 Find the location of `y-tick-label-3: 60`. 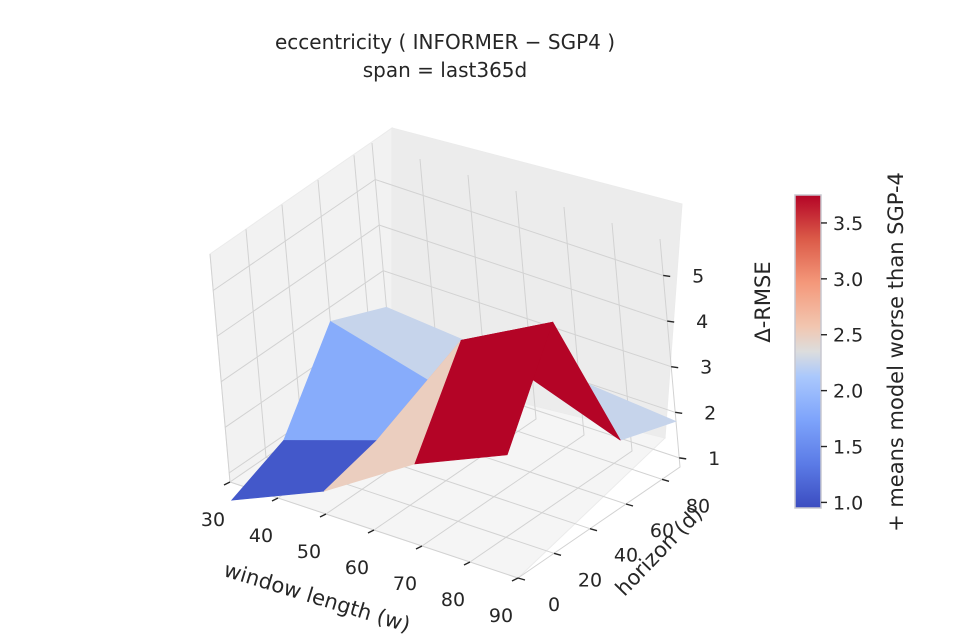

y-tick-label-3: 60 is located at coordinates (662, 531).